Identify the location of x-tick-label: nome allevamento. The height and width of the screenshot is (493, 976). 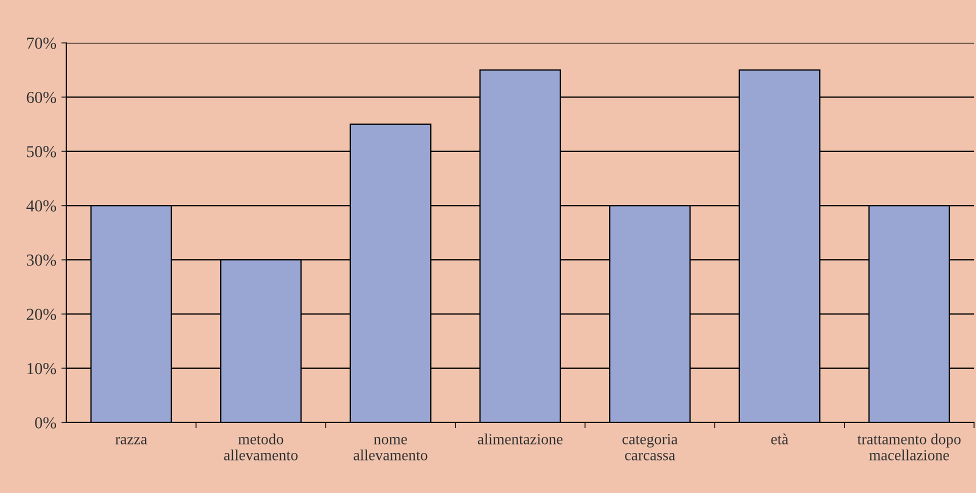
(391, 448).